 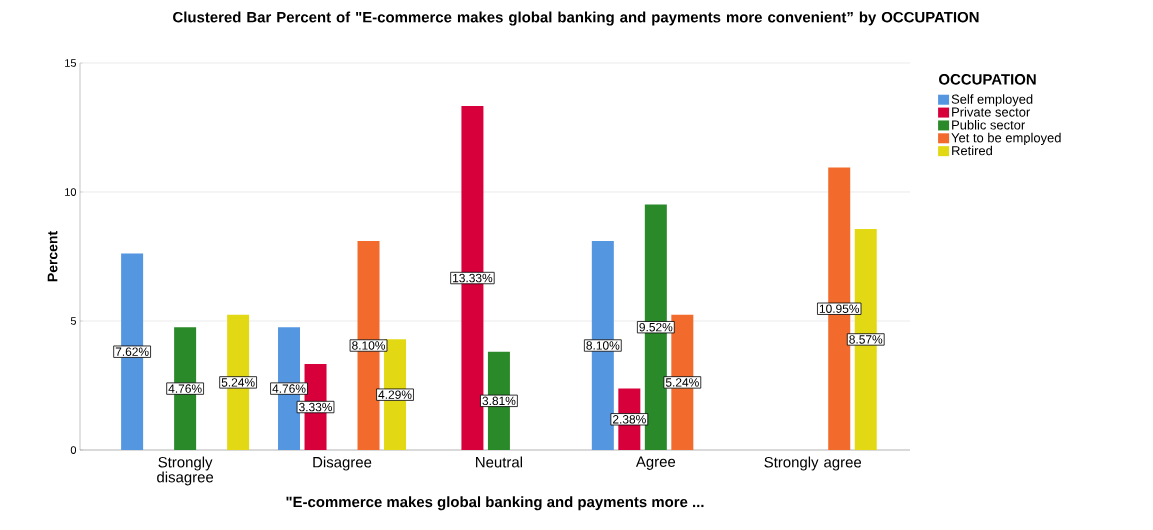 What do you see at coordinates (1006, 138) in the screenshot?
I see `legend-label: Yet to be employed` at bounding box center [1006, 138].